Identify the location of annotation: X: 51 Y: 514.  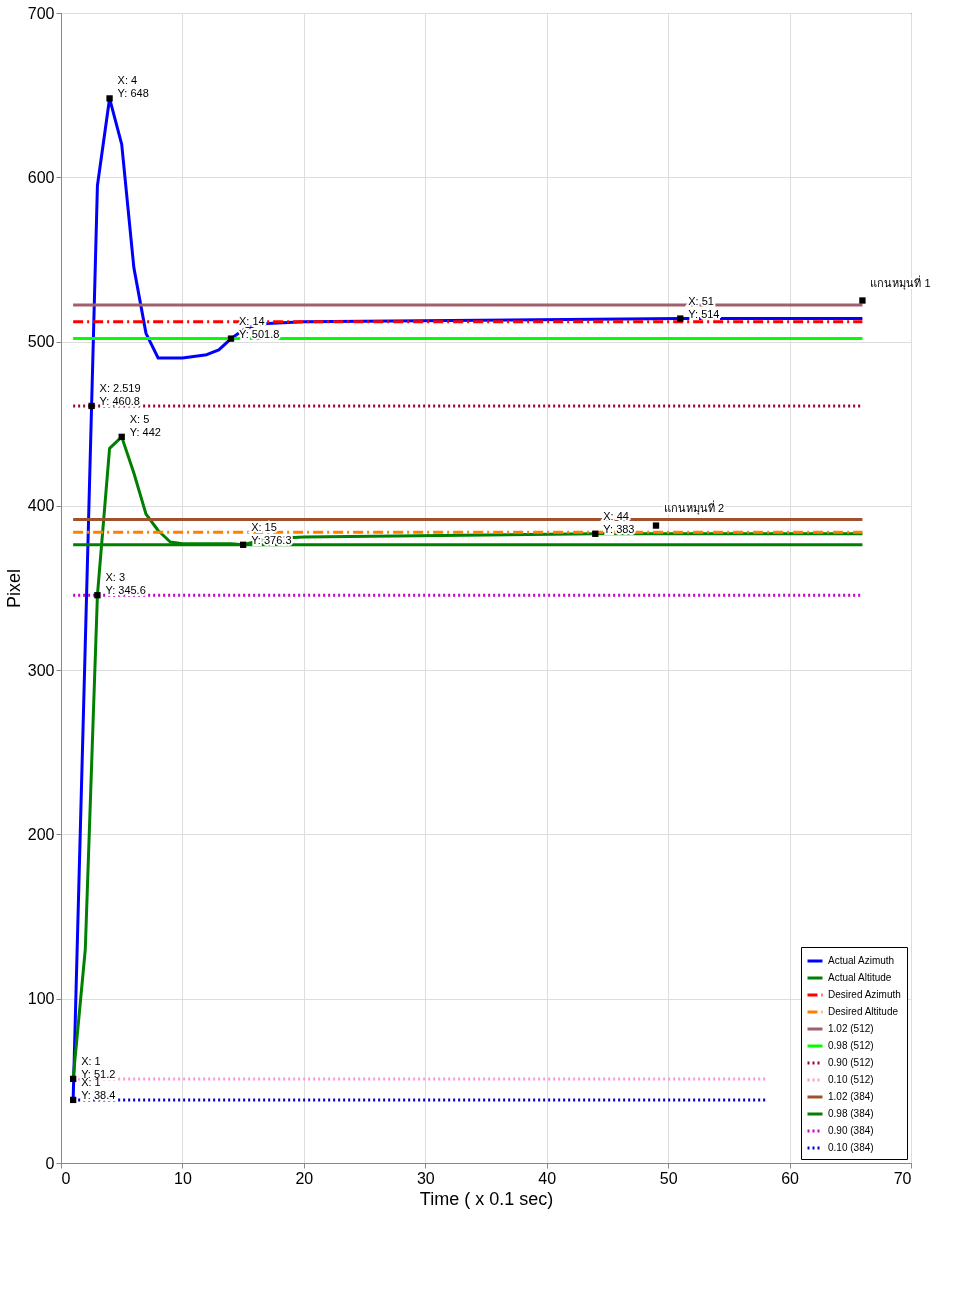
(704, 307).